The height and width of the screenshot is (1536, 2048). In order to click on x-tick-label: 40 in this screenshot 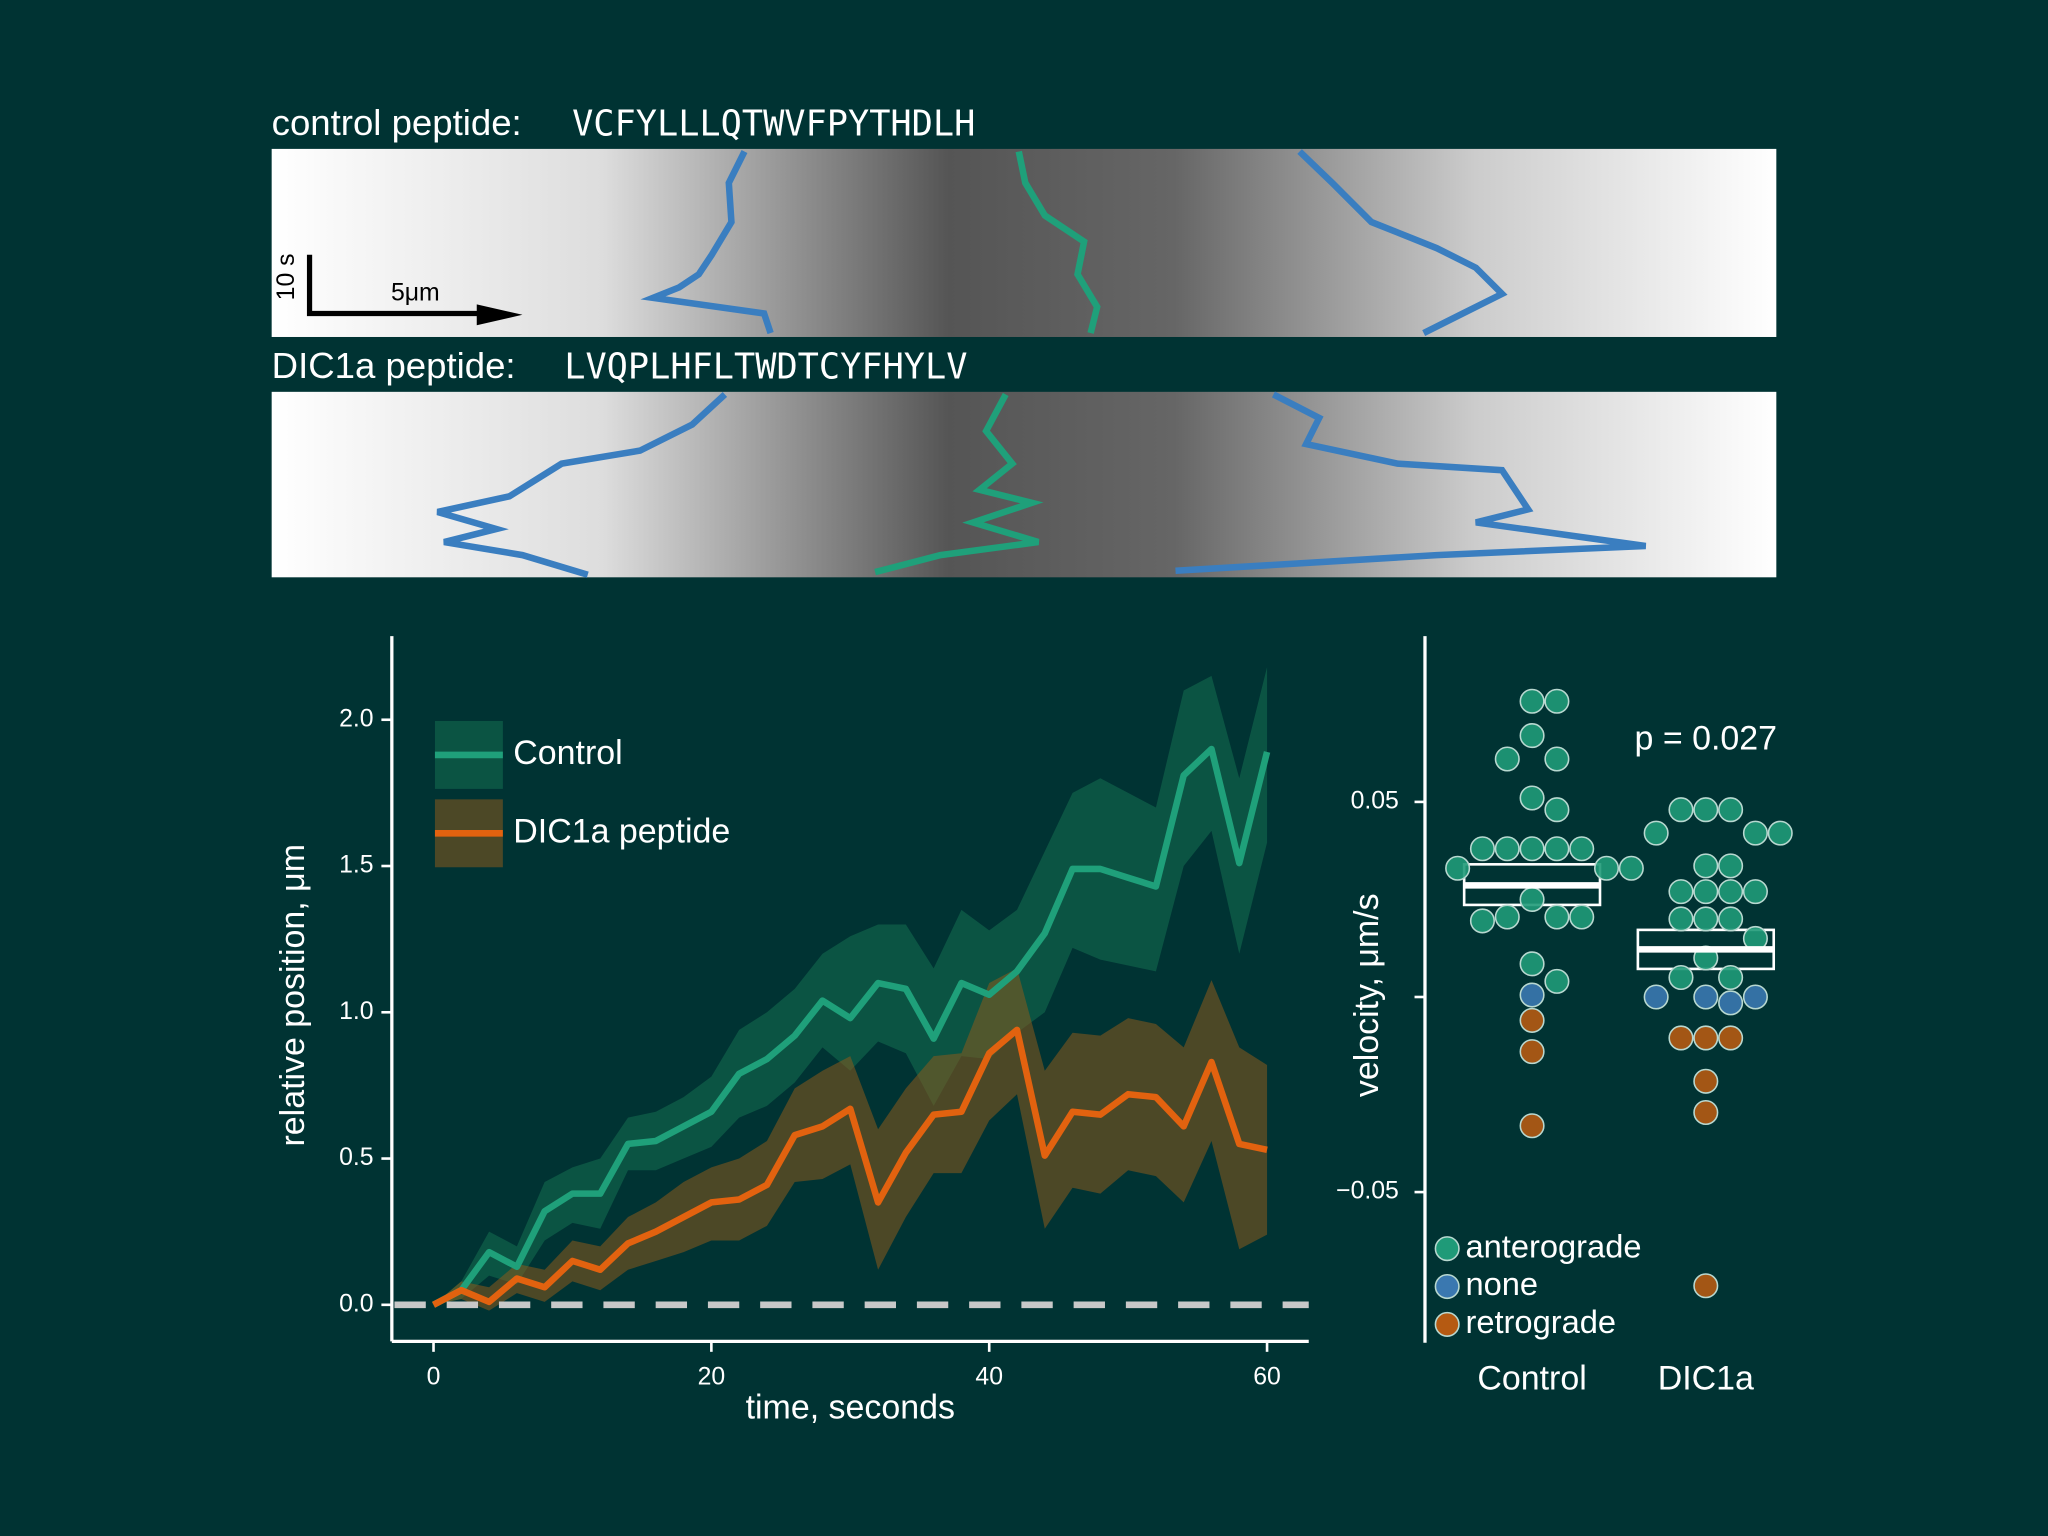, I will do `click(989, 1377)`.